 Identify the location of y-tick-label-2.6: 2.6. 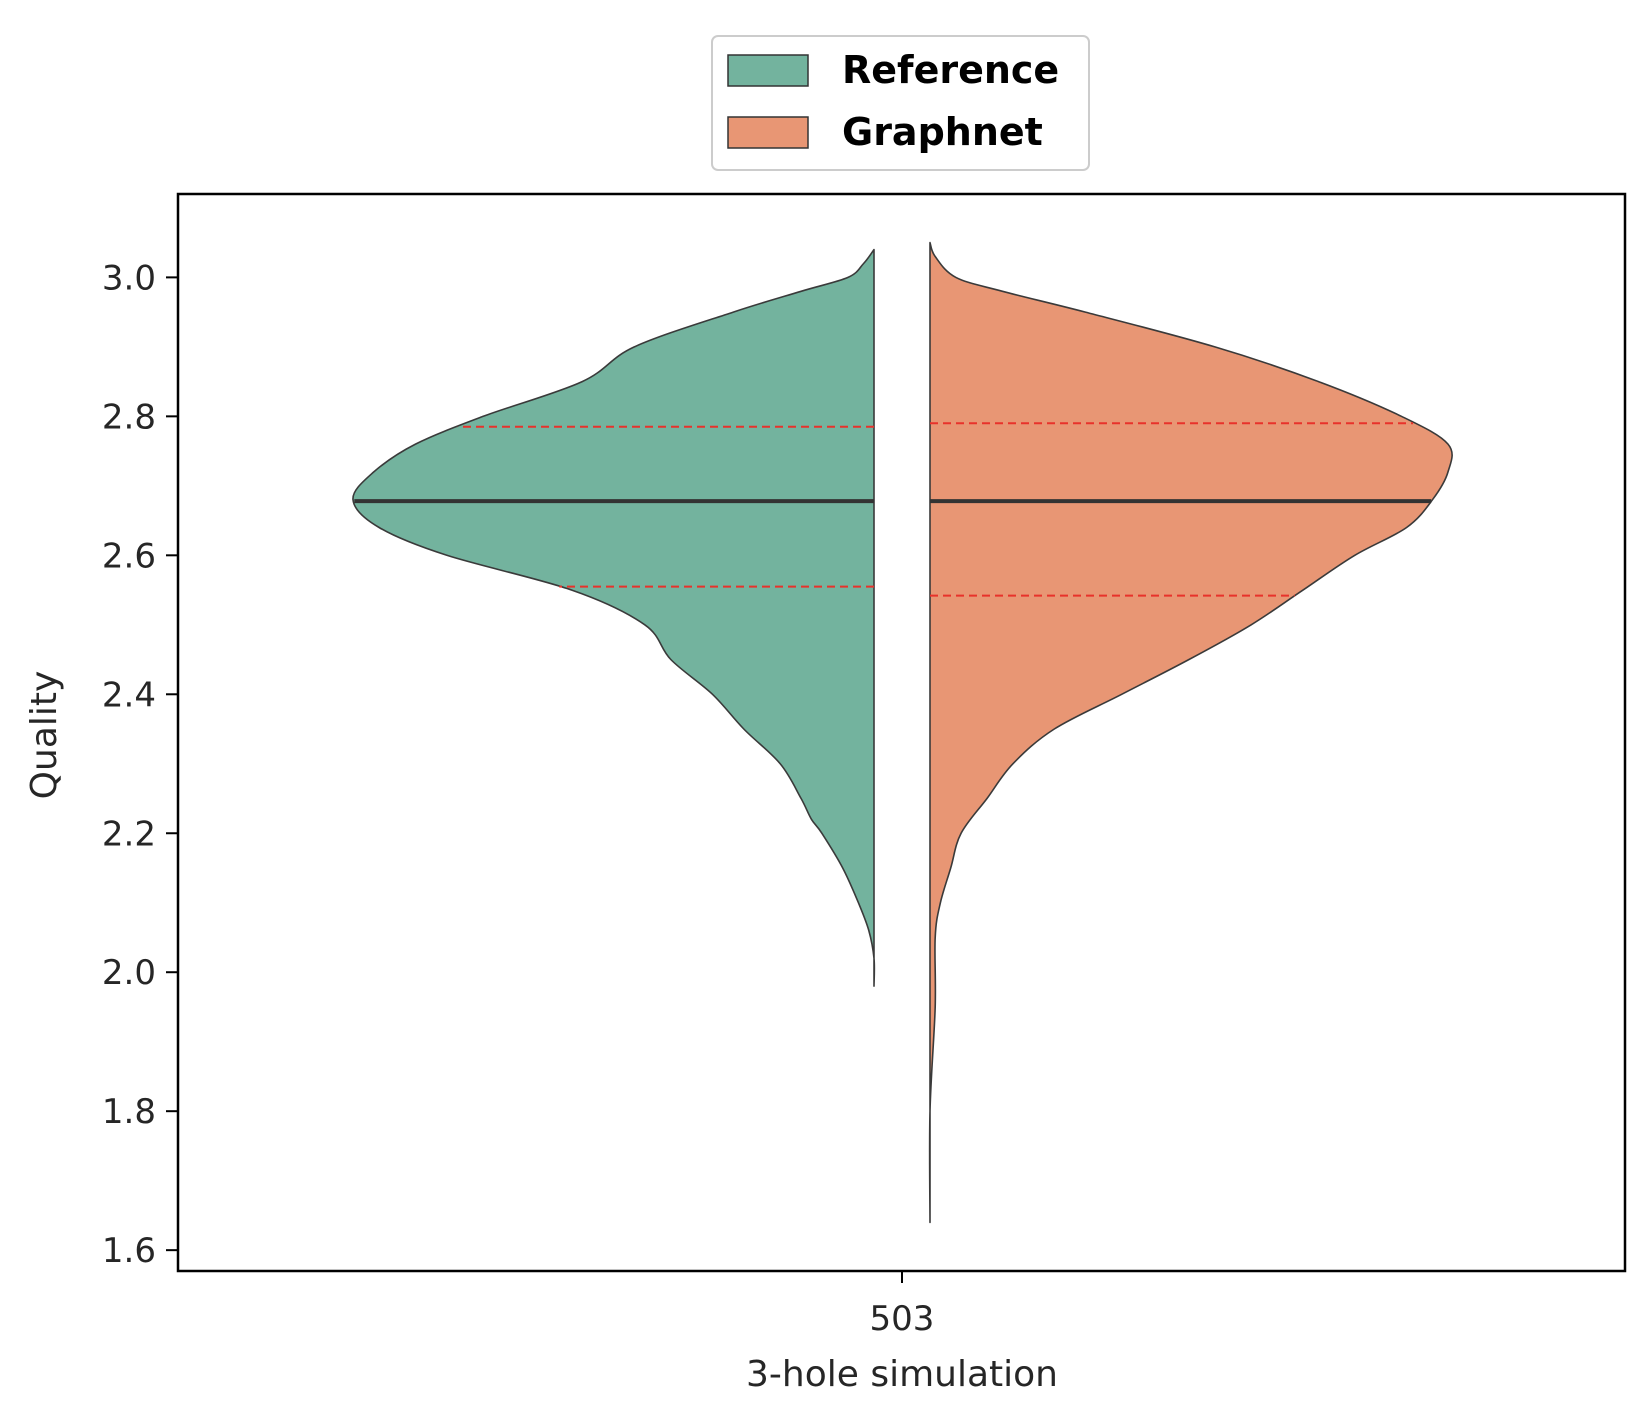
(129, 556).